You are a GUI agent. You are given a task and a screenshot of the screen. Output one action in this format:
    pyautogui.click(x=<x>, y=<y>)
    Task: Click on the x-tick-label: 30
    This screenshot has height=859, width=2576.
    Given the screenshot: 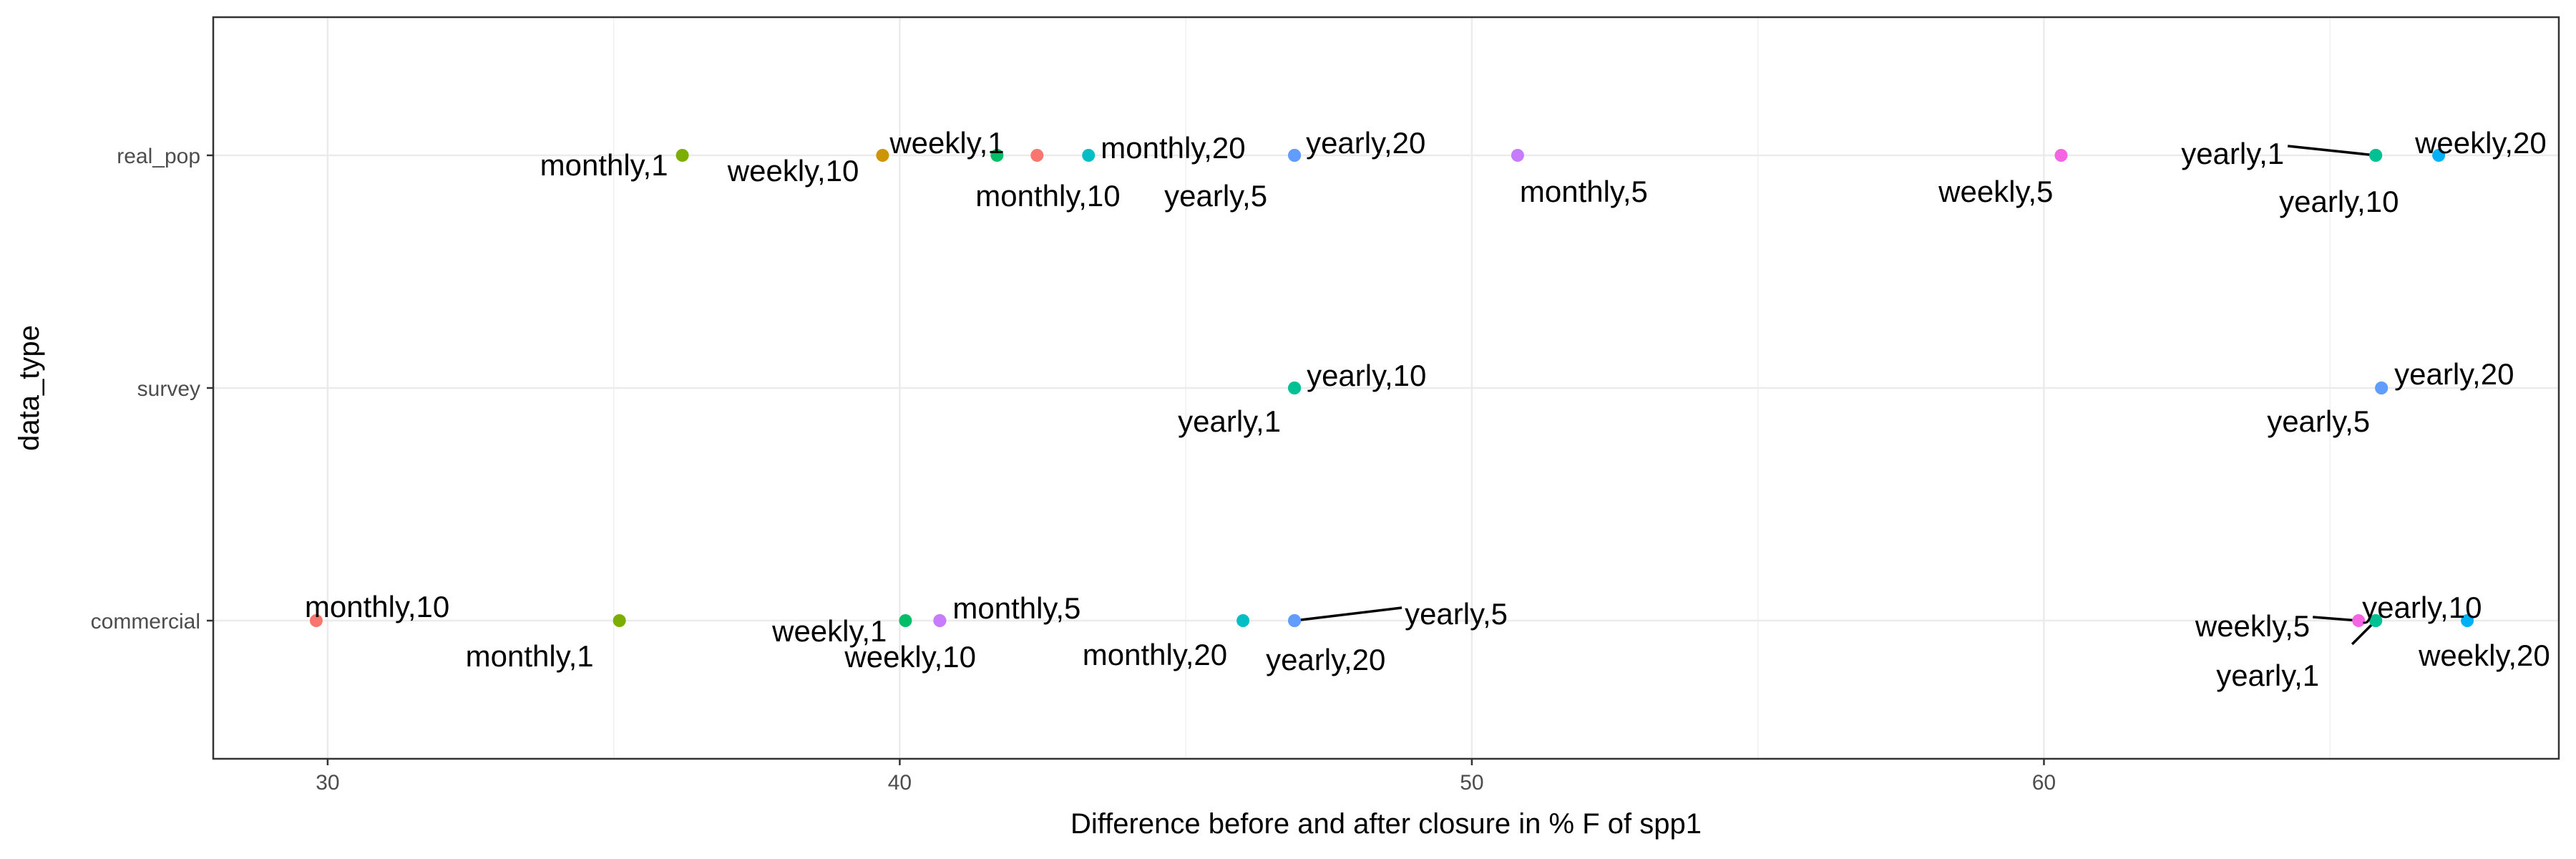 What is the action you would take?
    pyautogui.click(x=327, y=783)
    